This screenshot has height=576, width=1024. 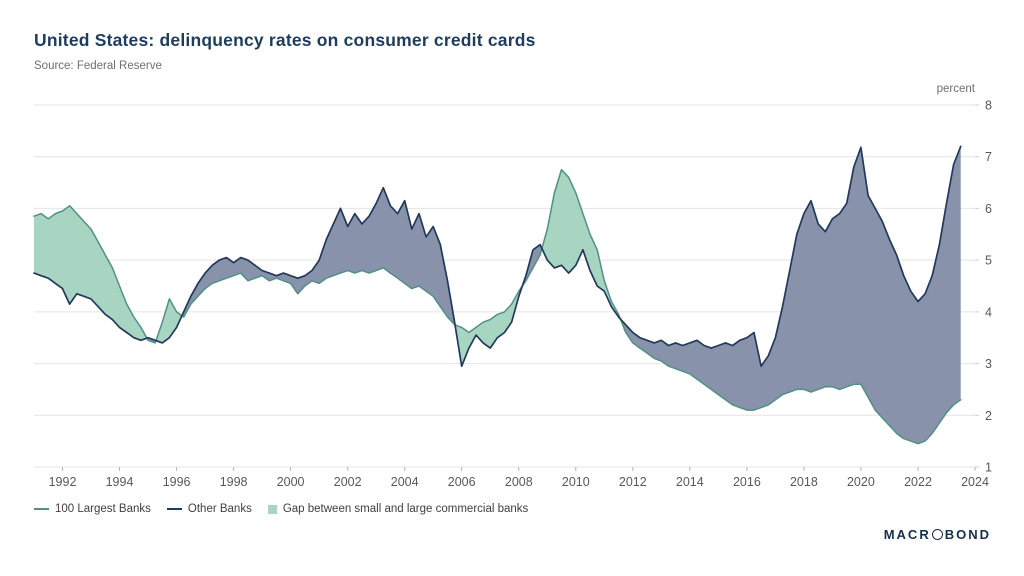 What do you see at coordinates (219, 509) in the screenshot?
I see `legend-label: Other Banks` at bounding box center [219, 509].